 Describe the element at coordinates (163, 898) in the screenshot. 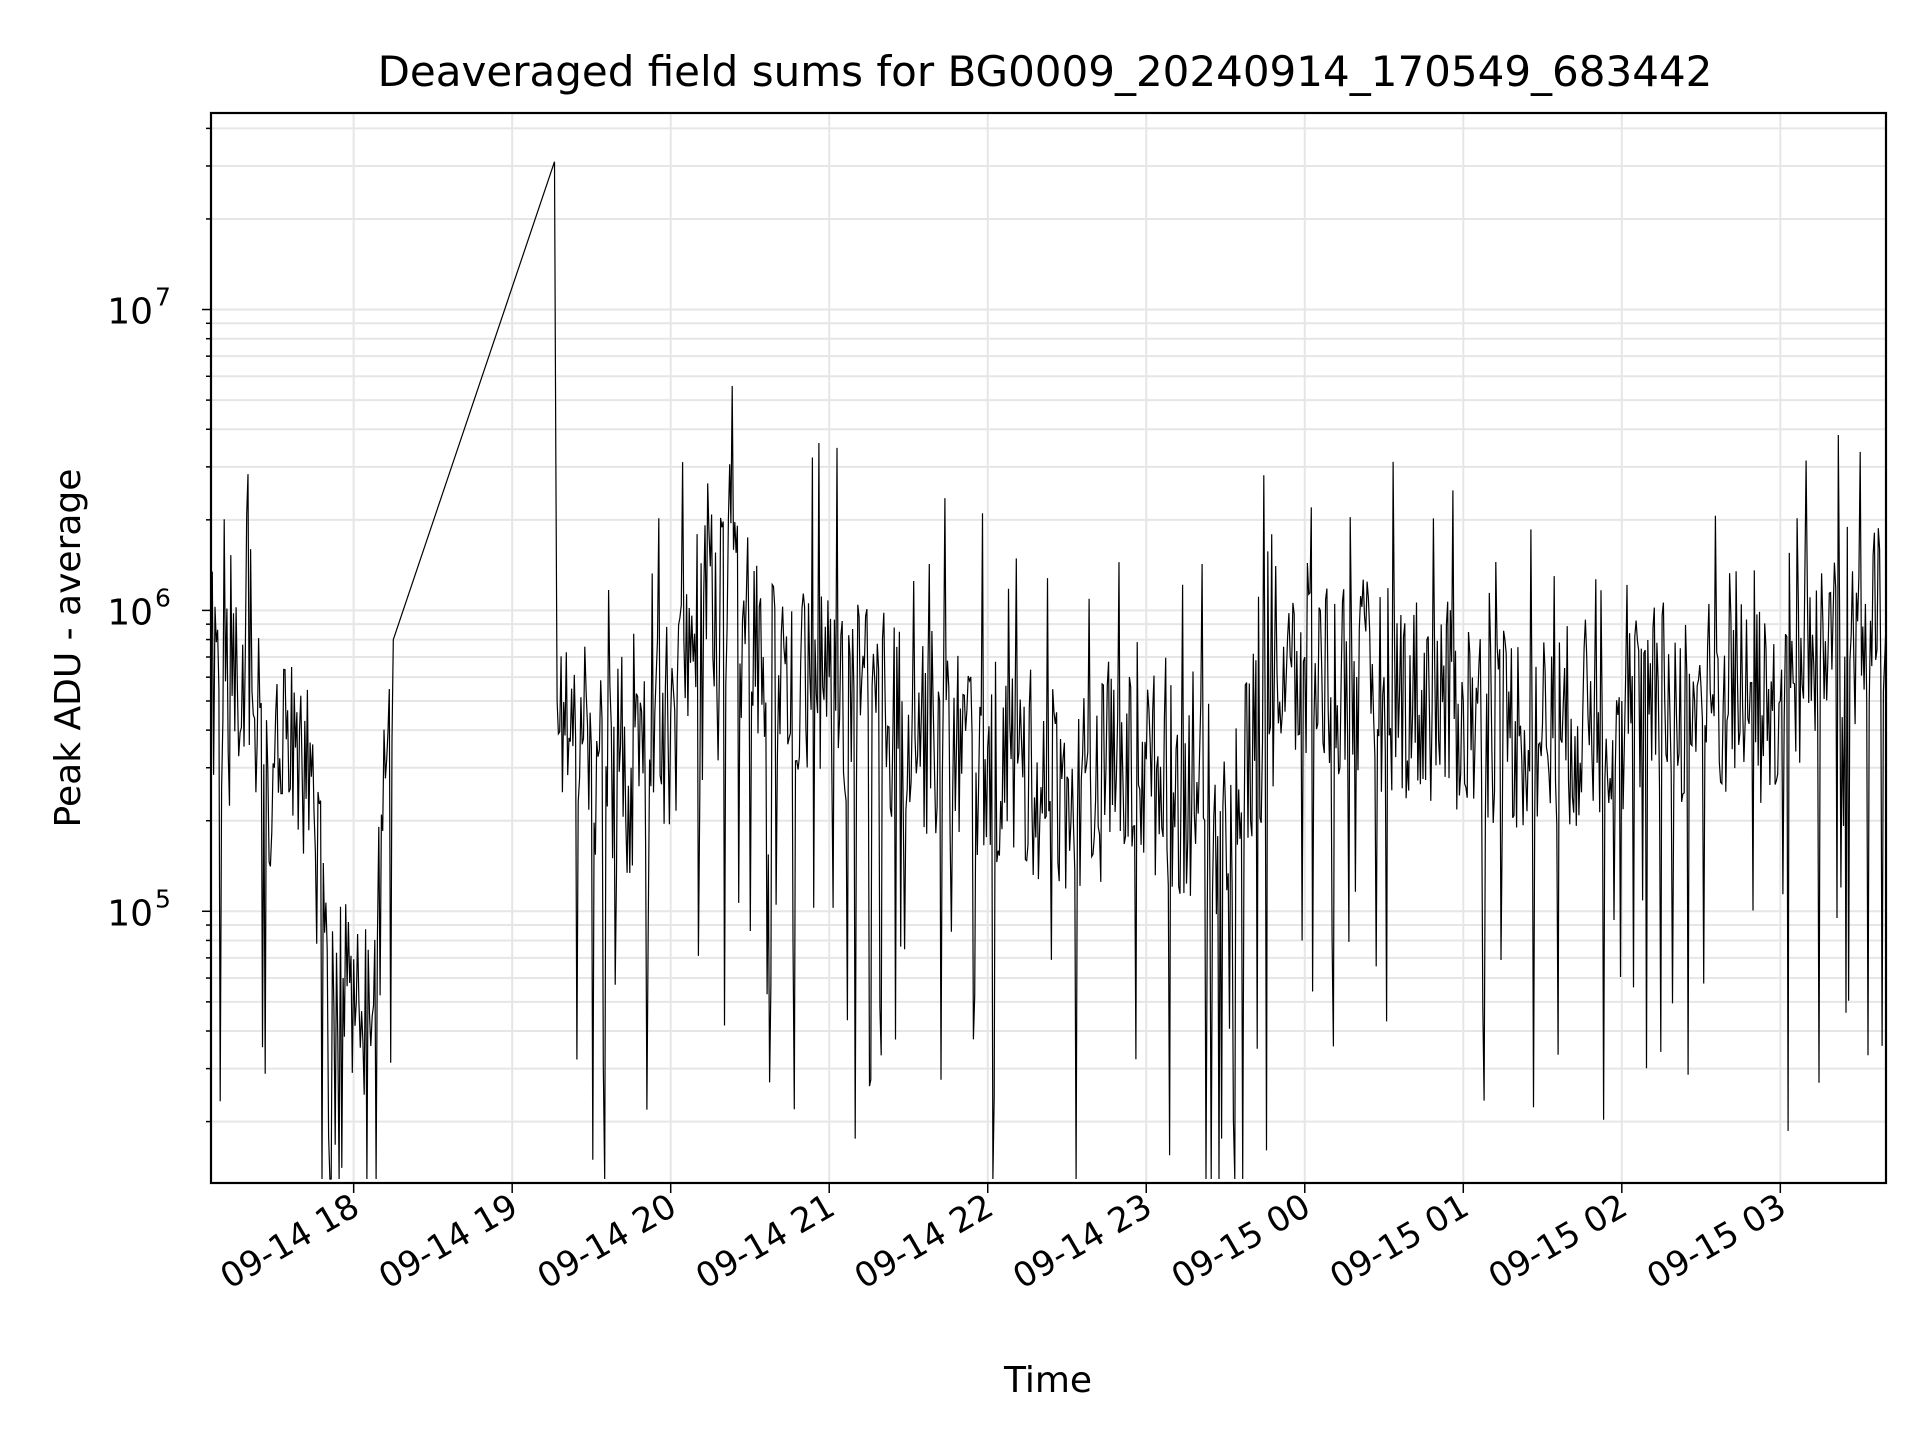

I see `y-tick-label-exponent: 5` at that location.